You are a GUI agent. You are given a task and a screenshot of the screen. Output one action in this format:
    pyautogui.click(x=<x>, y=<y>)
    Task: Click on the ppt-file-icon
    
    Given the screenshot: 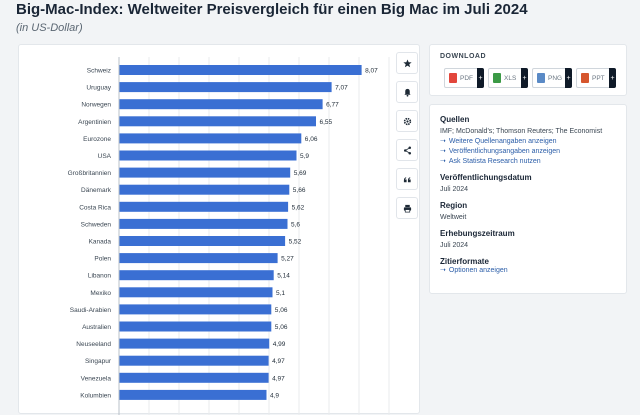 What is the action you would take?
    pyautogui.click(x=585, y=78)
    